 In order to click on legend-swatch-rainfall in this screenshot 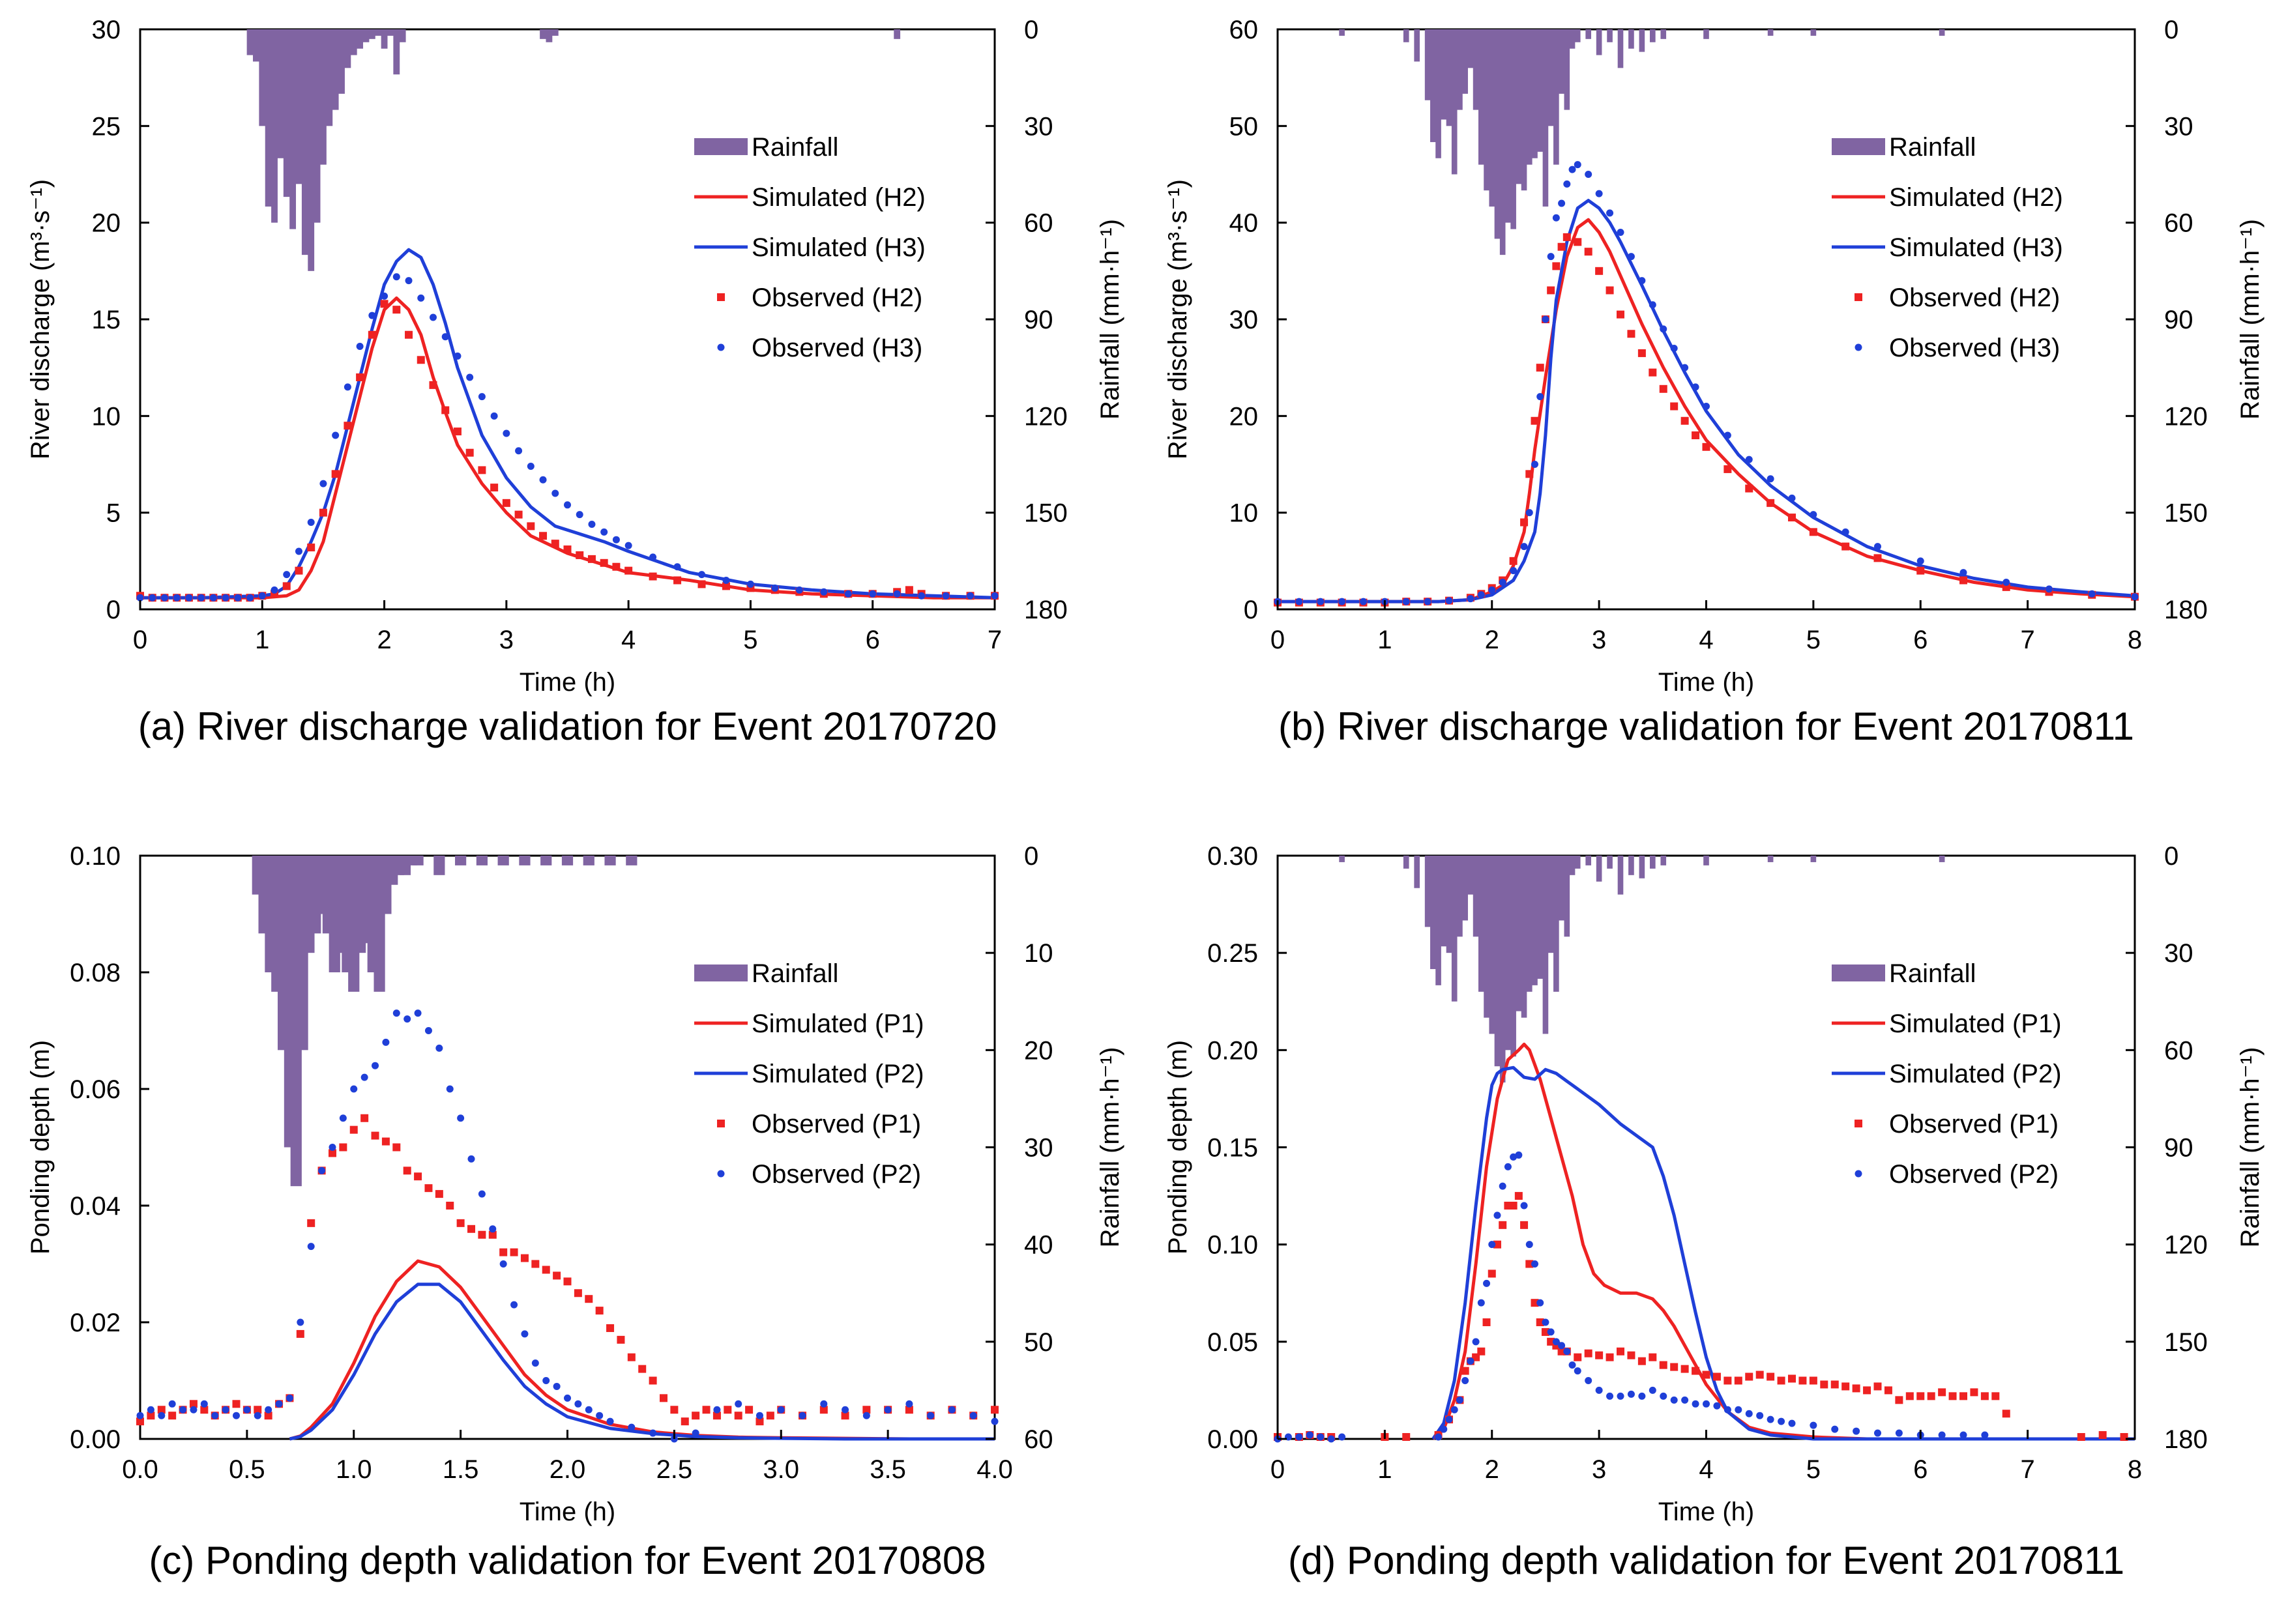, I will do `click(1859, 973)`.